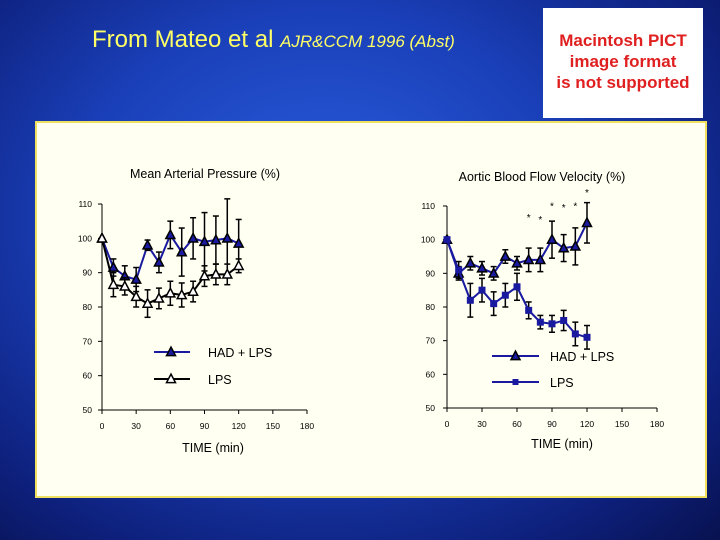 This screenshot has width=720, height=540. I want to click on slide-title: From Mateo et al AJR&CCM 1996 (Abst), so click(273, 40).